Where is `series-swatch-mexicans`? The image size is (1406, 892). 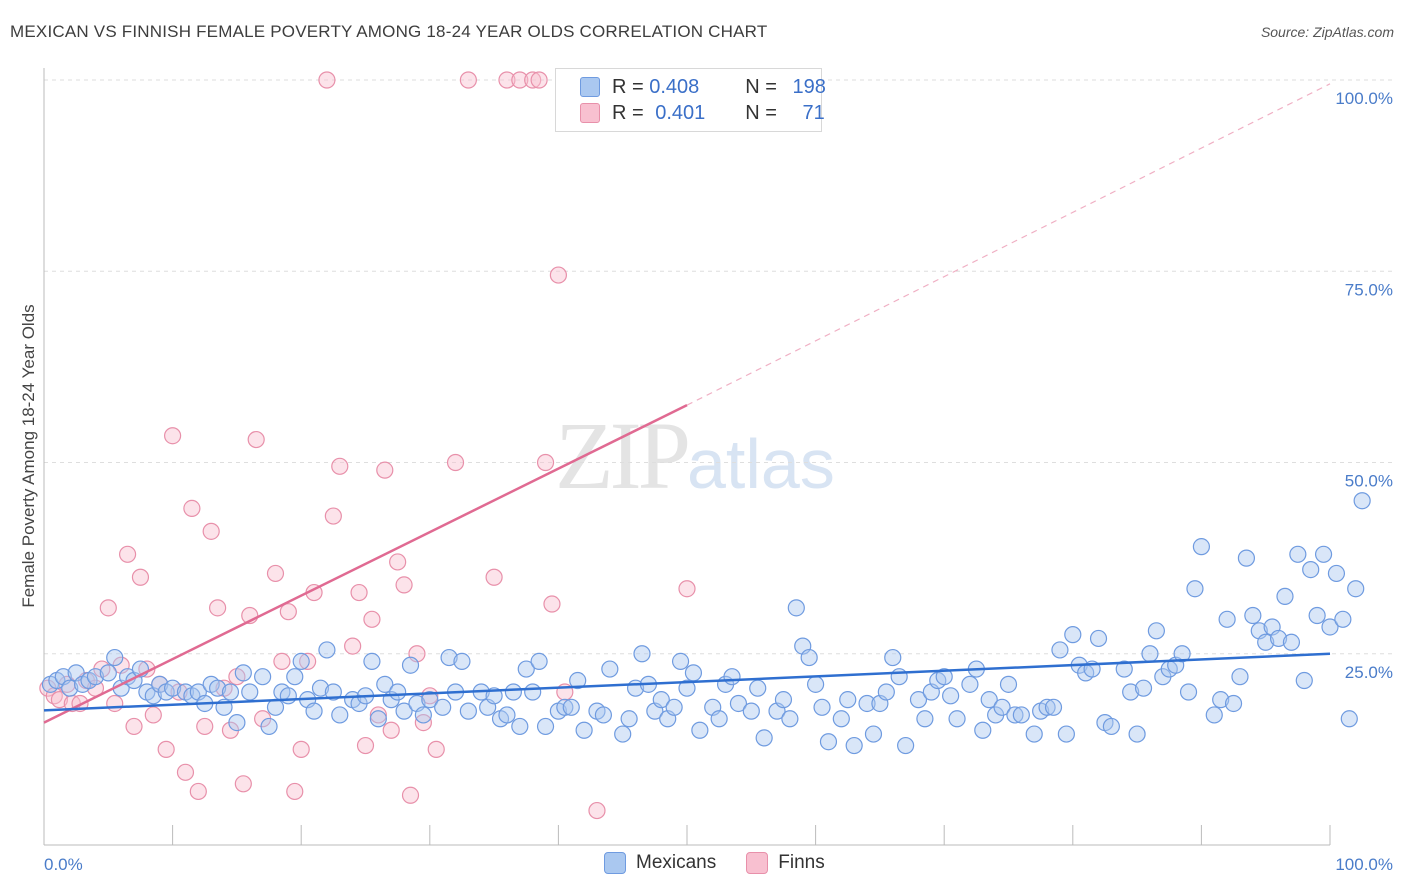 series-swatch-mexicans is located at coordinates (615, 863).